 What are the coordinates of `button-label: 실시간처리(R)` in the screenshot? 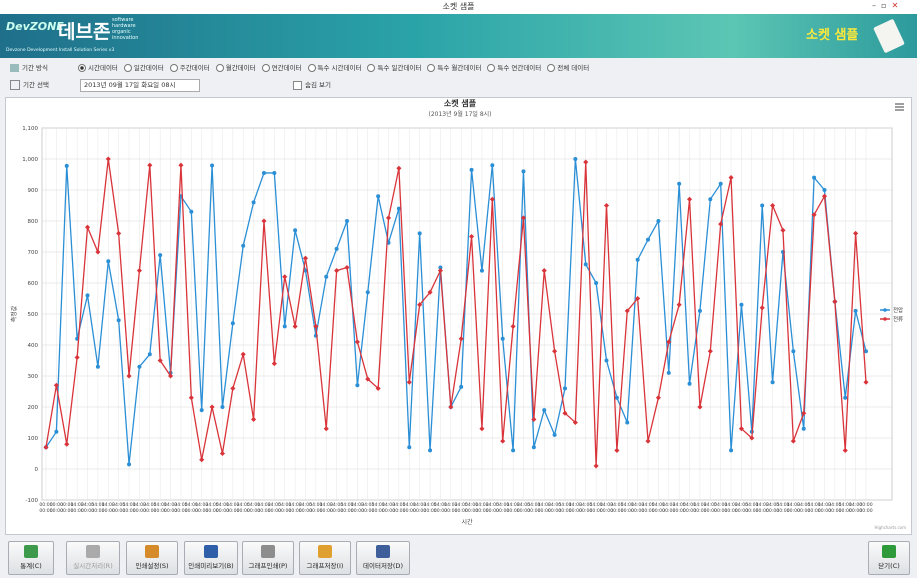 It's located at (93, 566).